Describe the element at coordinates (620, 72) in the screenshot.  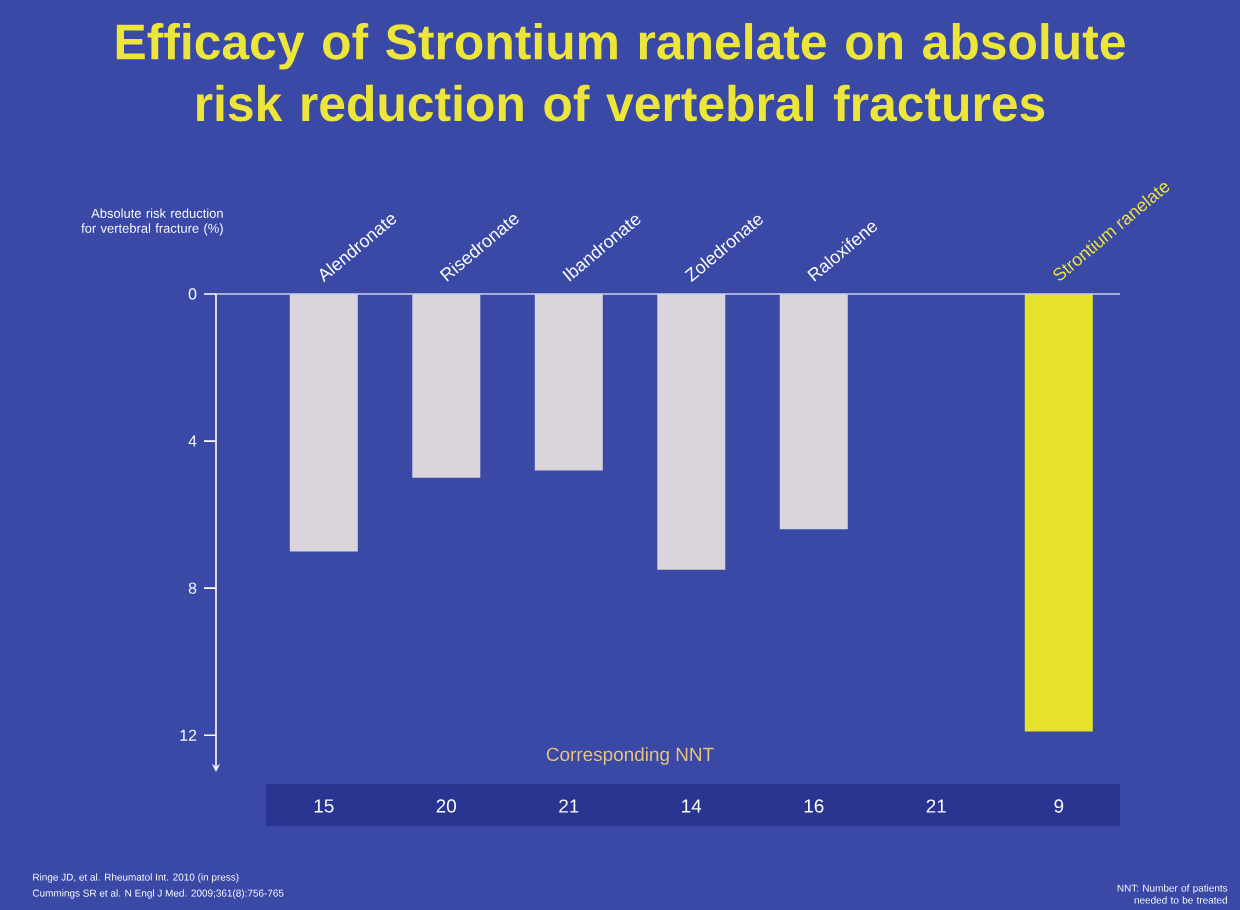
I see `chart-title: Efficacy of Strontium ranelate on absolute risk reduction of vertebral fractures` at that location.